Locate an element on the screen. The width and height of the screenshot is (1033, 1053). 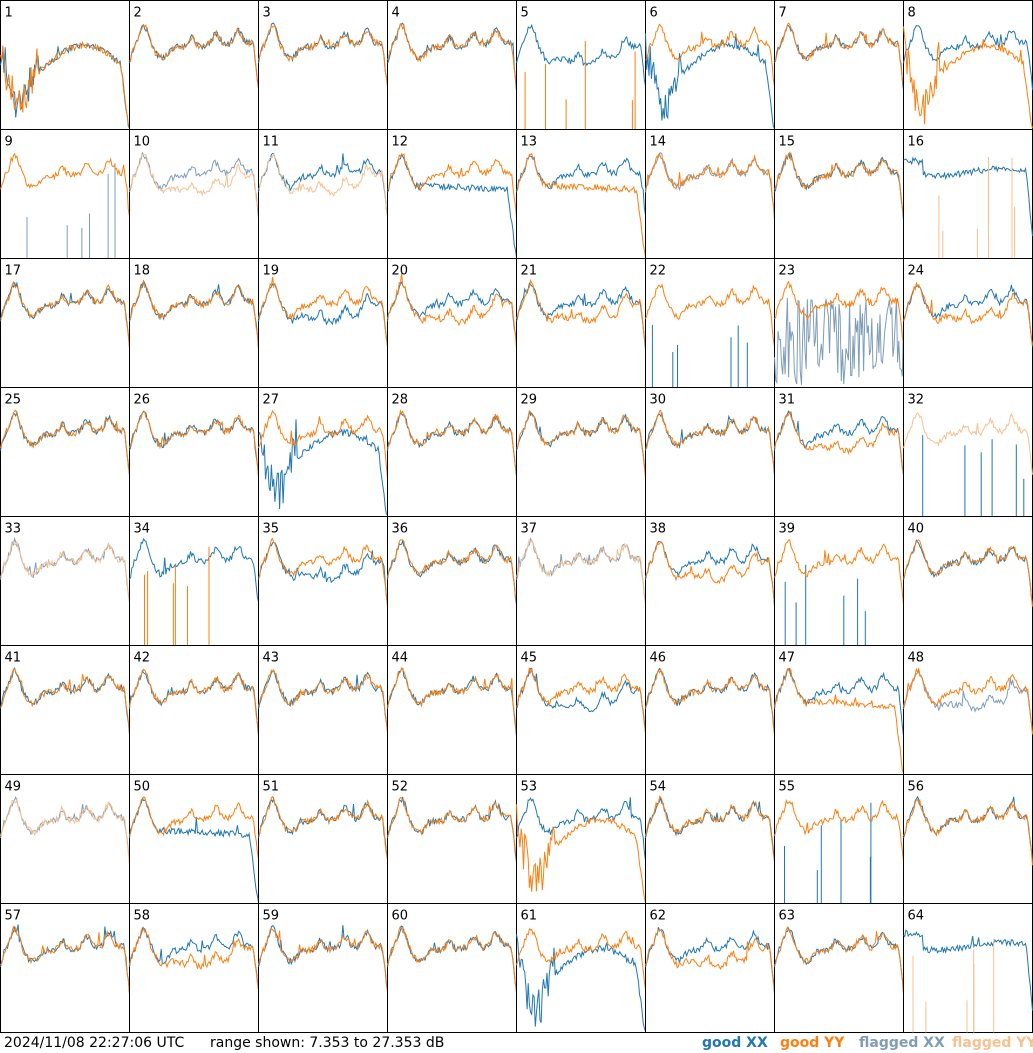
panel-label: 63 is located at coordinates (787, 916).